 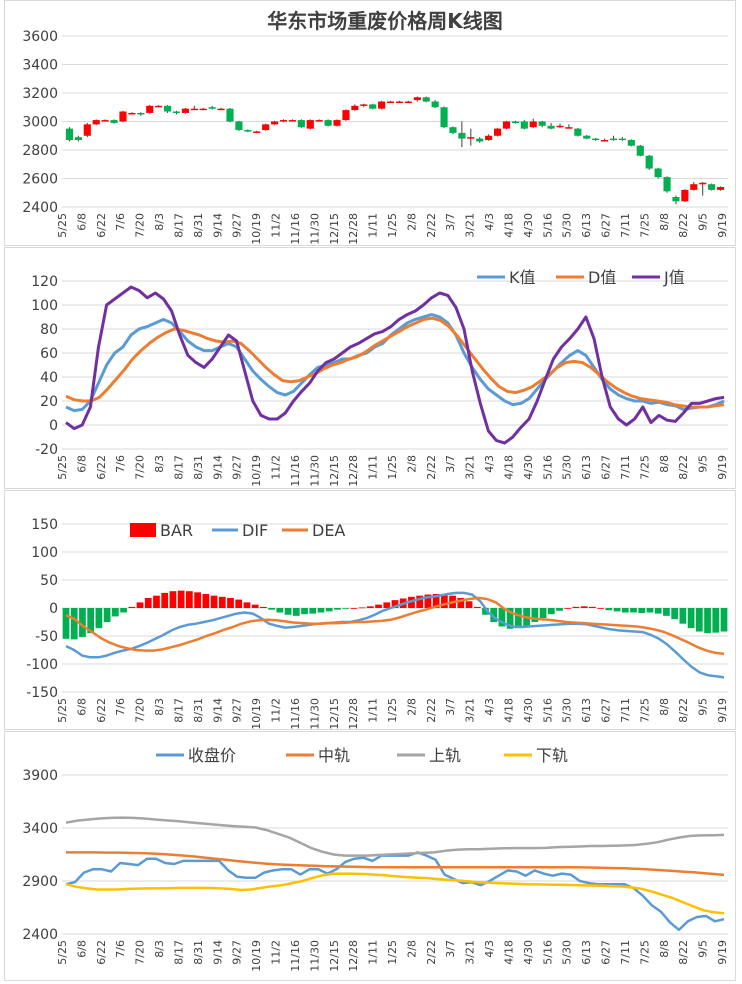 What do you see at coordinates (46, 637) in the screenshot?
I see `y-tick-label: -50` at bounding box center [46, 637].